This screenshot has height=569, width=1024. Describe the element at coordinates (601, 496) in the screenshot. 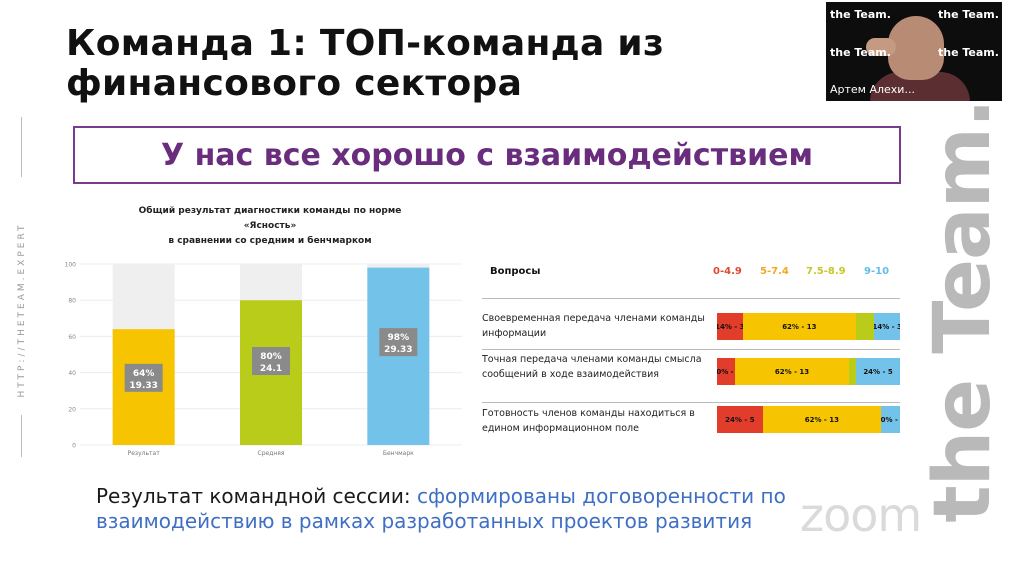

I see `result-highlight-1: сформированы договоренности по` at that location.